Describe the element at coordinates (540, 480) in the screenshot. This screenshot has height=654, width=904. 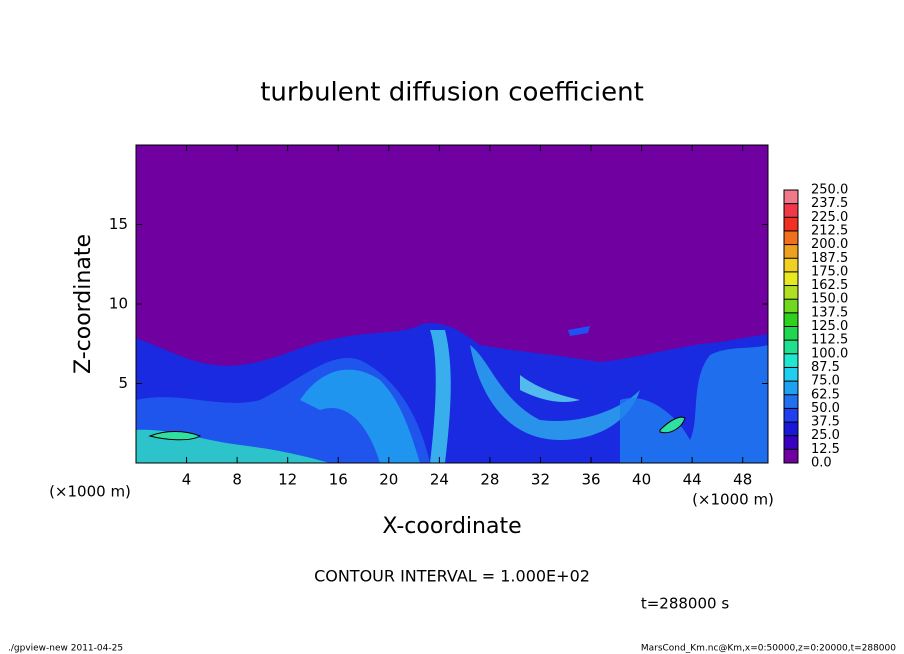
I see `x-tick-label: 32` at that location.